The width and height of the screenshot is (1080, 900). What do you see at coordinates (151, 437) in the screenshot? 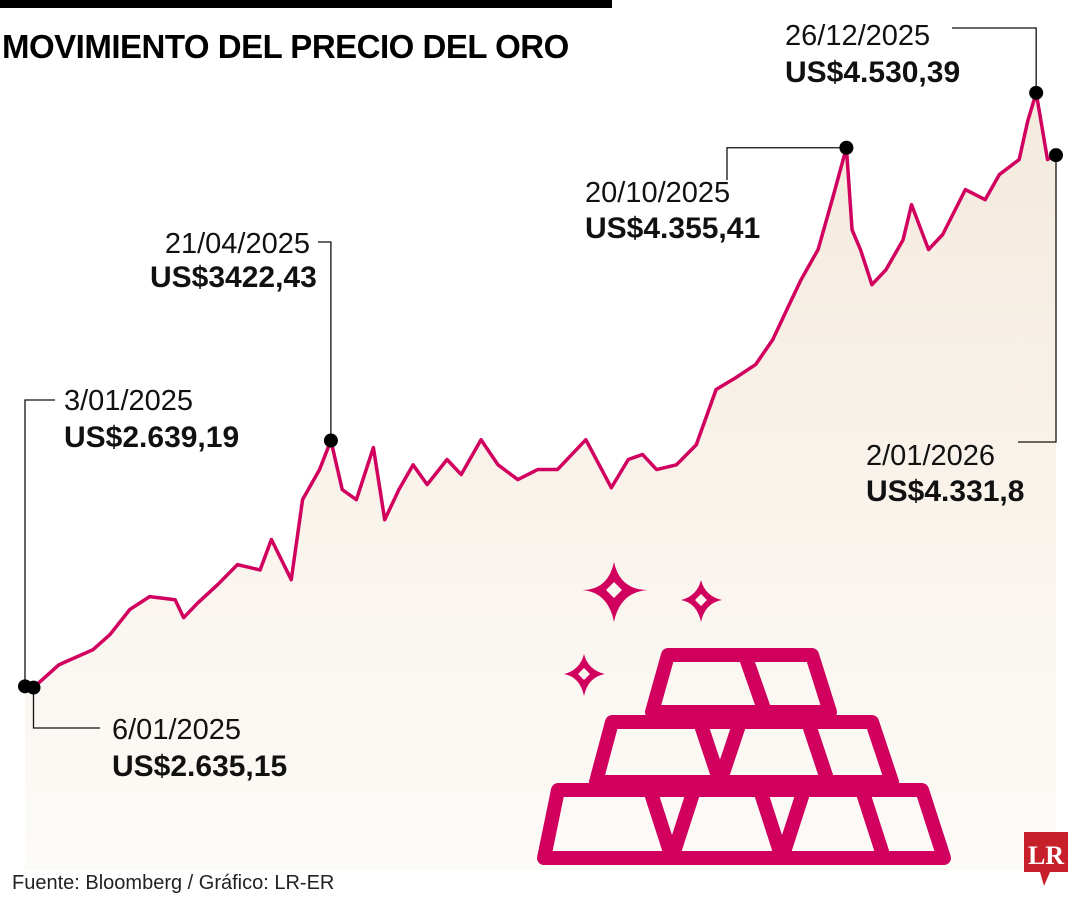
I see `annotation-value: US$2.639,19` at bounding box center [151, 437].